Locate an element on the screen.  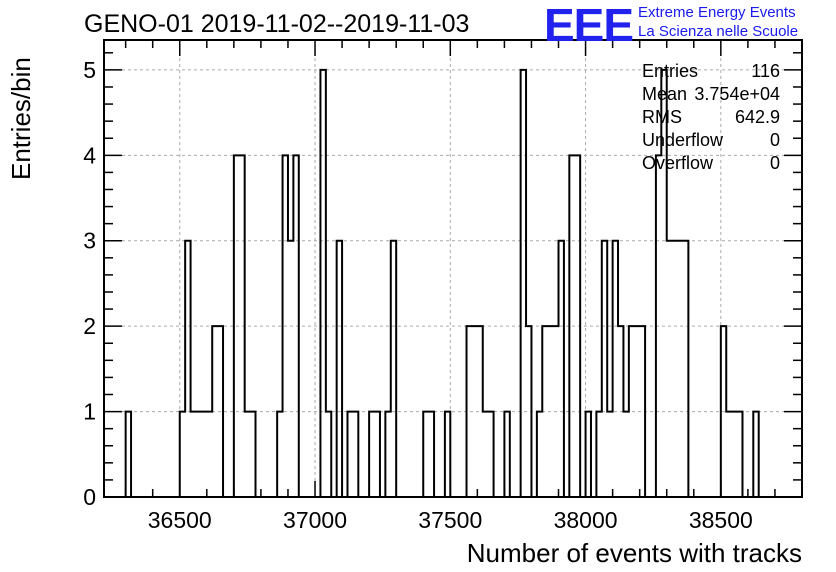
stats-row-rms: RMS 642.9 is located at coordinates (711, 117).